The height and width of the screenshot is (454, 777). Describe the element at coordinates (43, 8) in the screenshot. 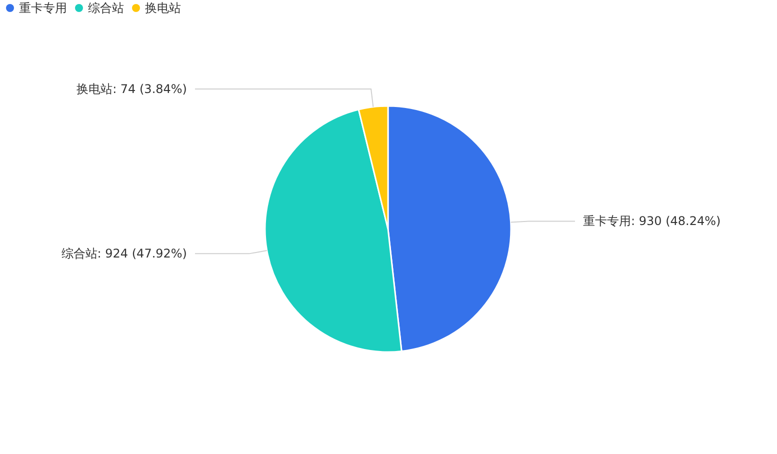

I see `legend-label: 重卡专用` at that location.